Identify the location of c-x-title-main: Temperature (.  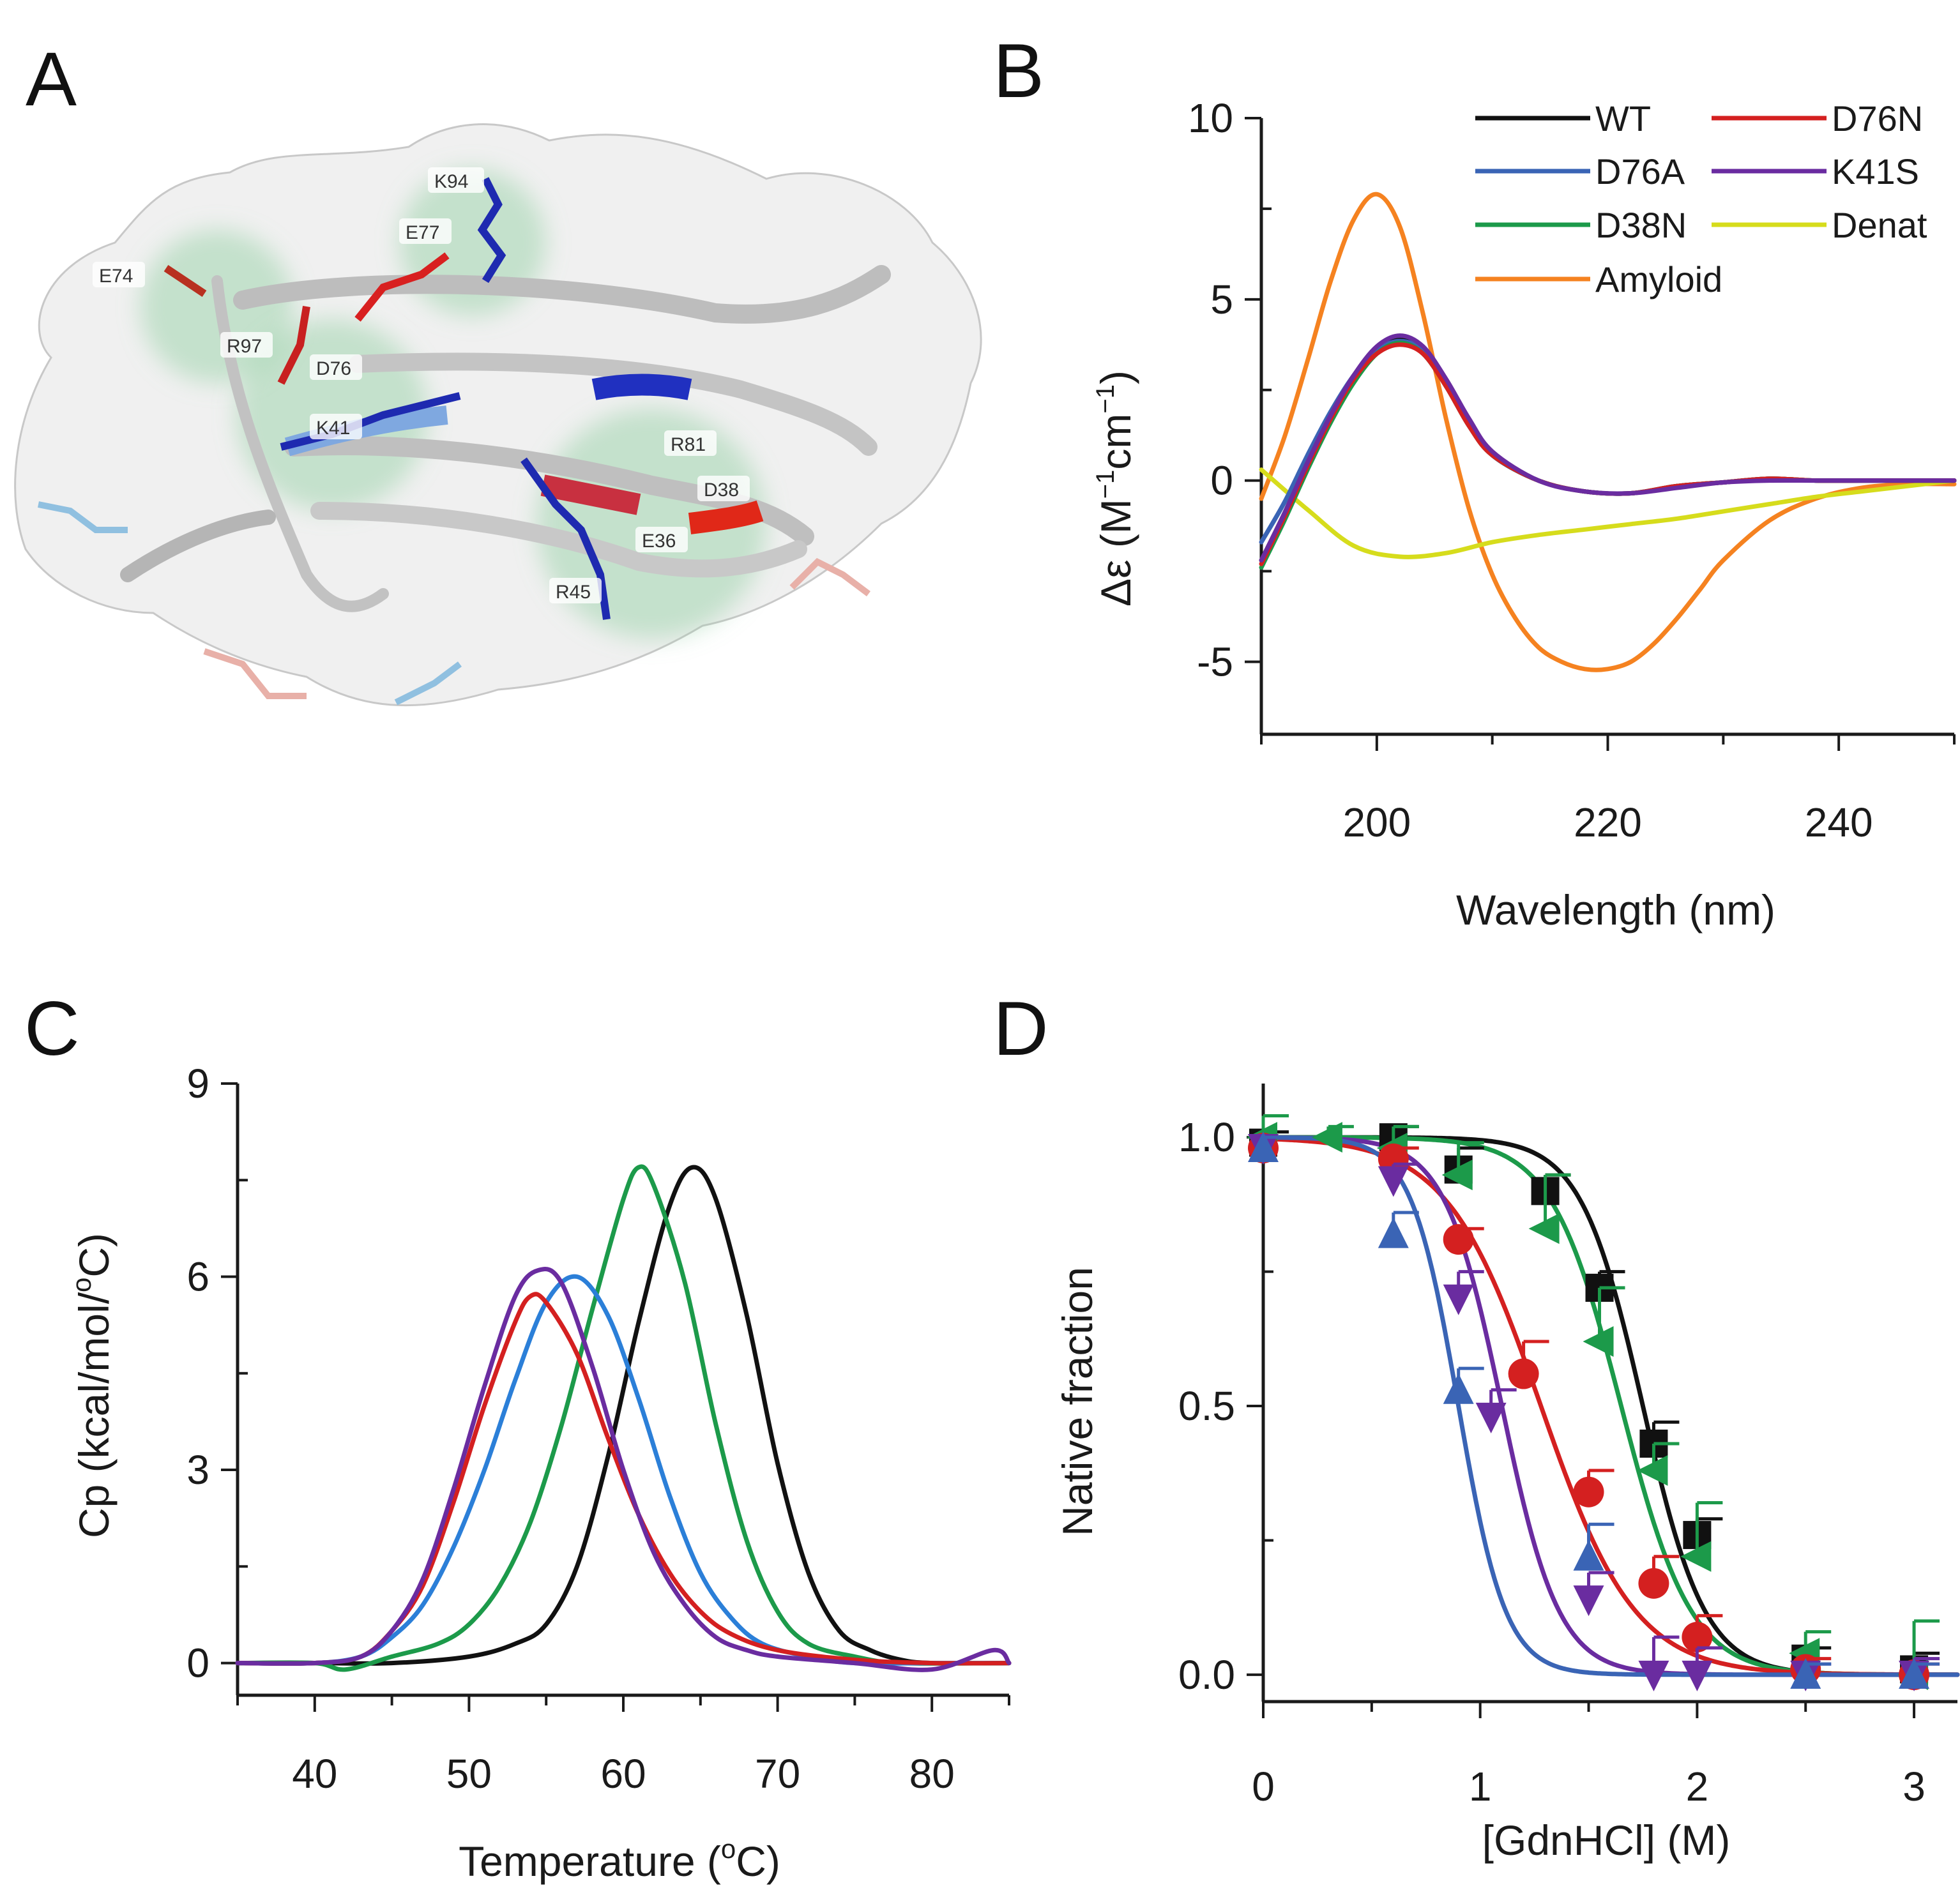
(590, 1862).